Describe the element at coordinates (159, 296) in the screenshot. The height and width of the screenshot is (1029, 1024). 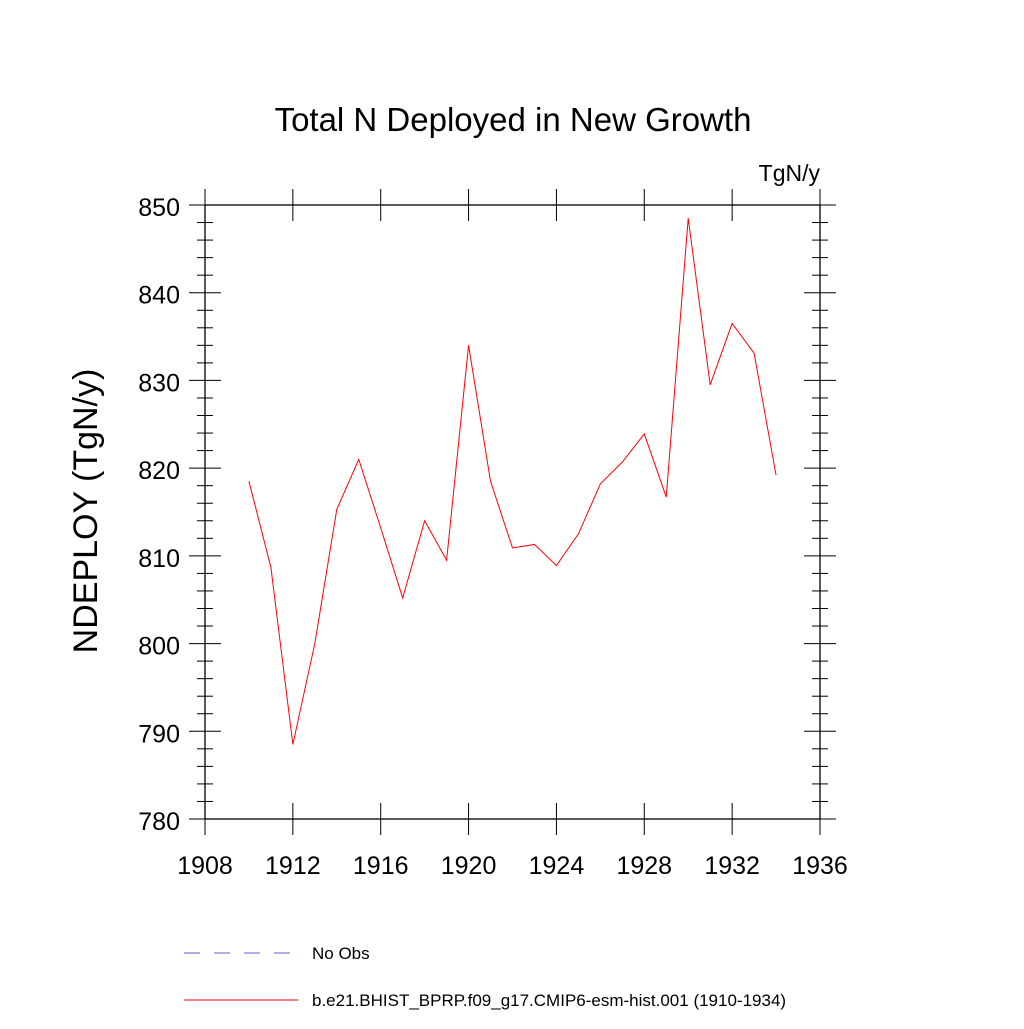
I see `y-tick-label: 840` at that location.